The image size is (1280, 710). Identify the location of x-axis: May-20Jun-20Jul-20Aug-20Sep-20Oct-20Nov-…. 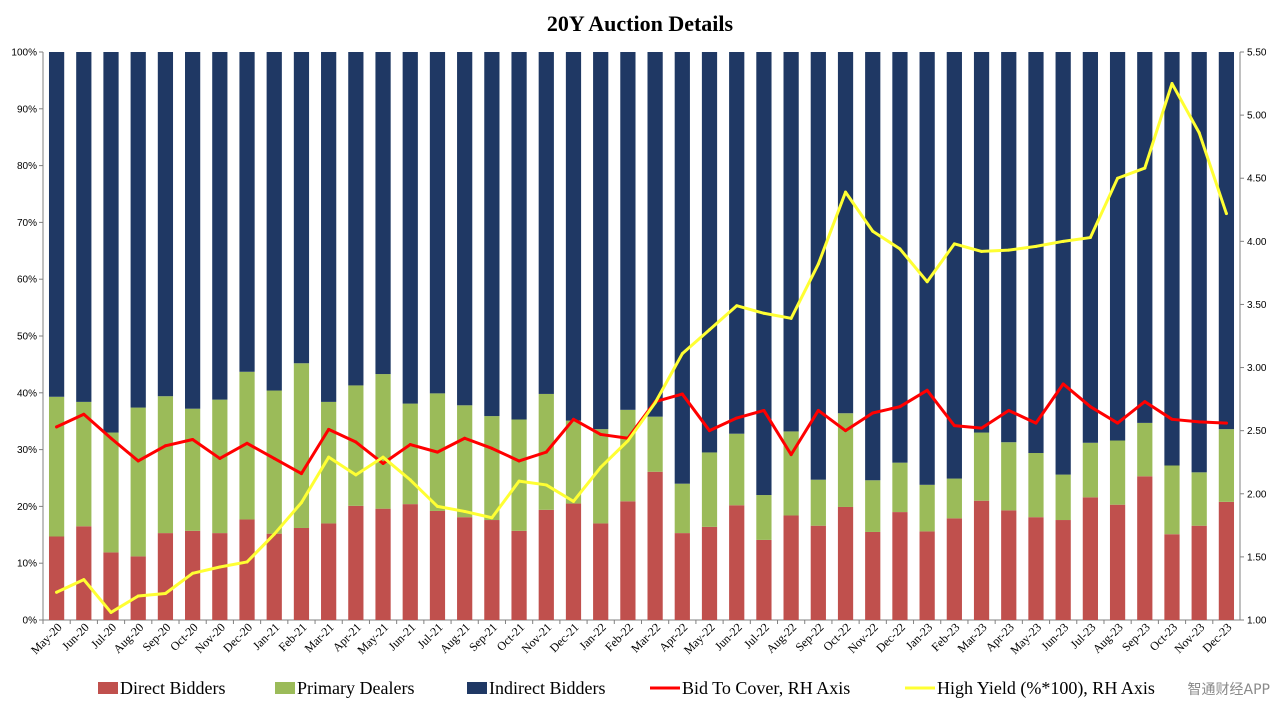
(631, 638).